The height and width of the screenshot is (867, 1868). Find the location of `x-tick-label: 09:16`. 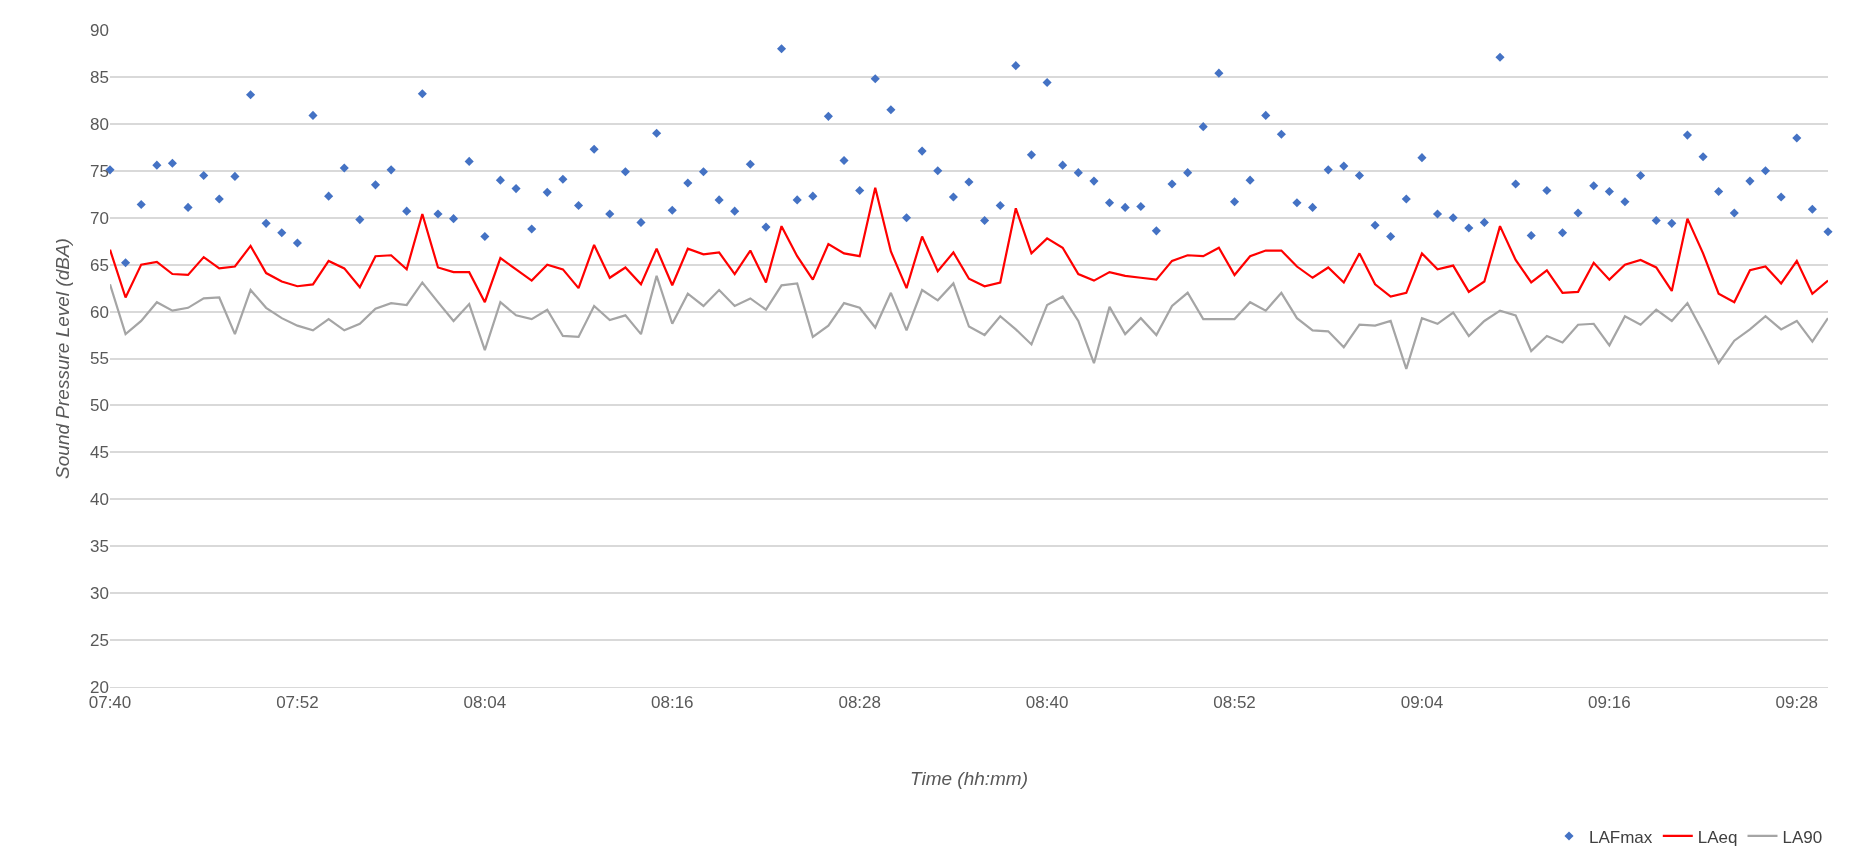

x-tick-label: 09:16 is located at coordinates (1609, 703).